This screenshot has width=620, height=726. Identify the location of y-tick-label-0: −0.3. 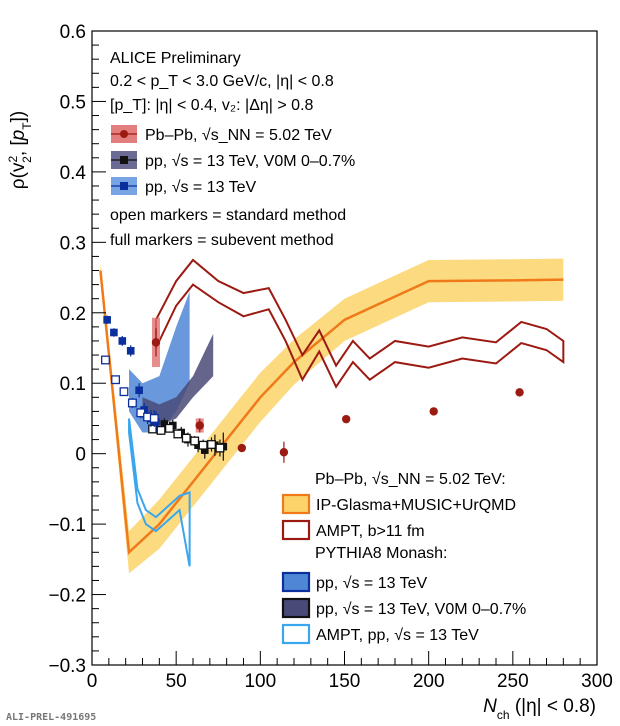
(67, 666).